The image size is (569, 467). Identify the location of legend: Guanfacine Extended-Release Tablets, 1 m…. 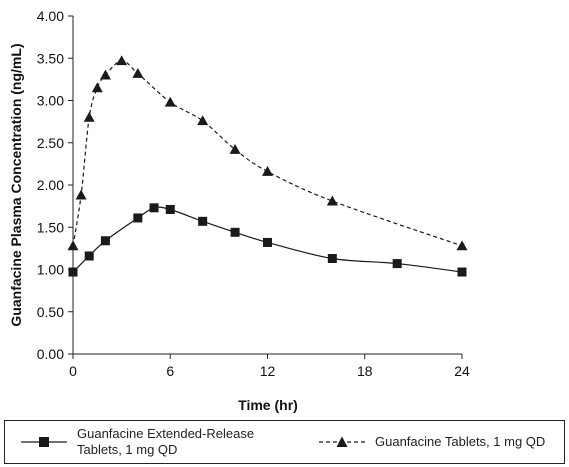
(284, 442).